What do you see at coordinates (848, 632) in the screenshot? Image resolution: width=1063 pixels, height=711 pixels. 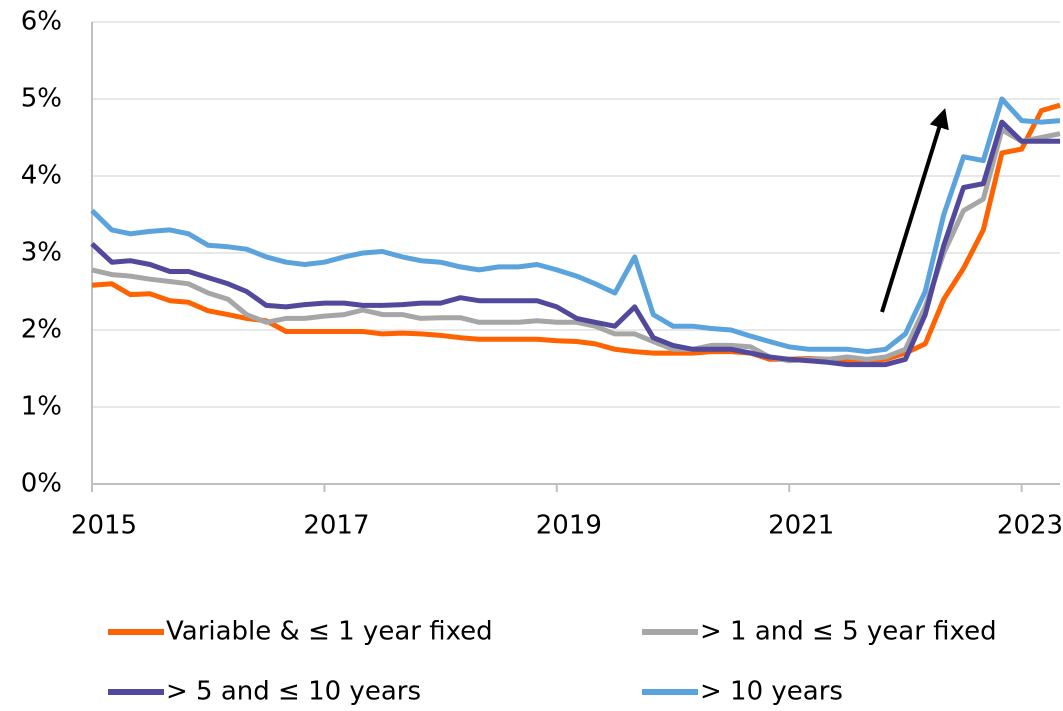 I see `legend-label: > 1 and ≤ 5 year fixed` at bounding box center [848, 632].